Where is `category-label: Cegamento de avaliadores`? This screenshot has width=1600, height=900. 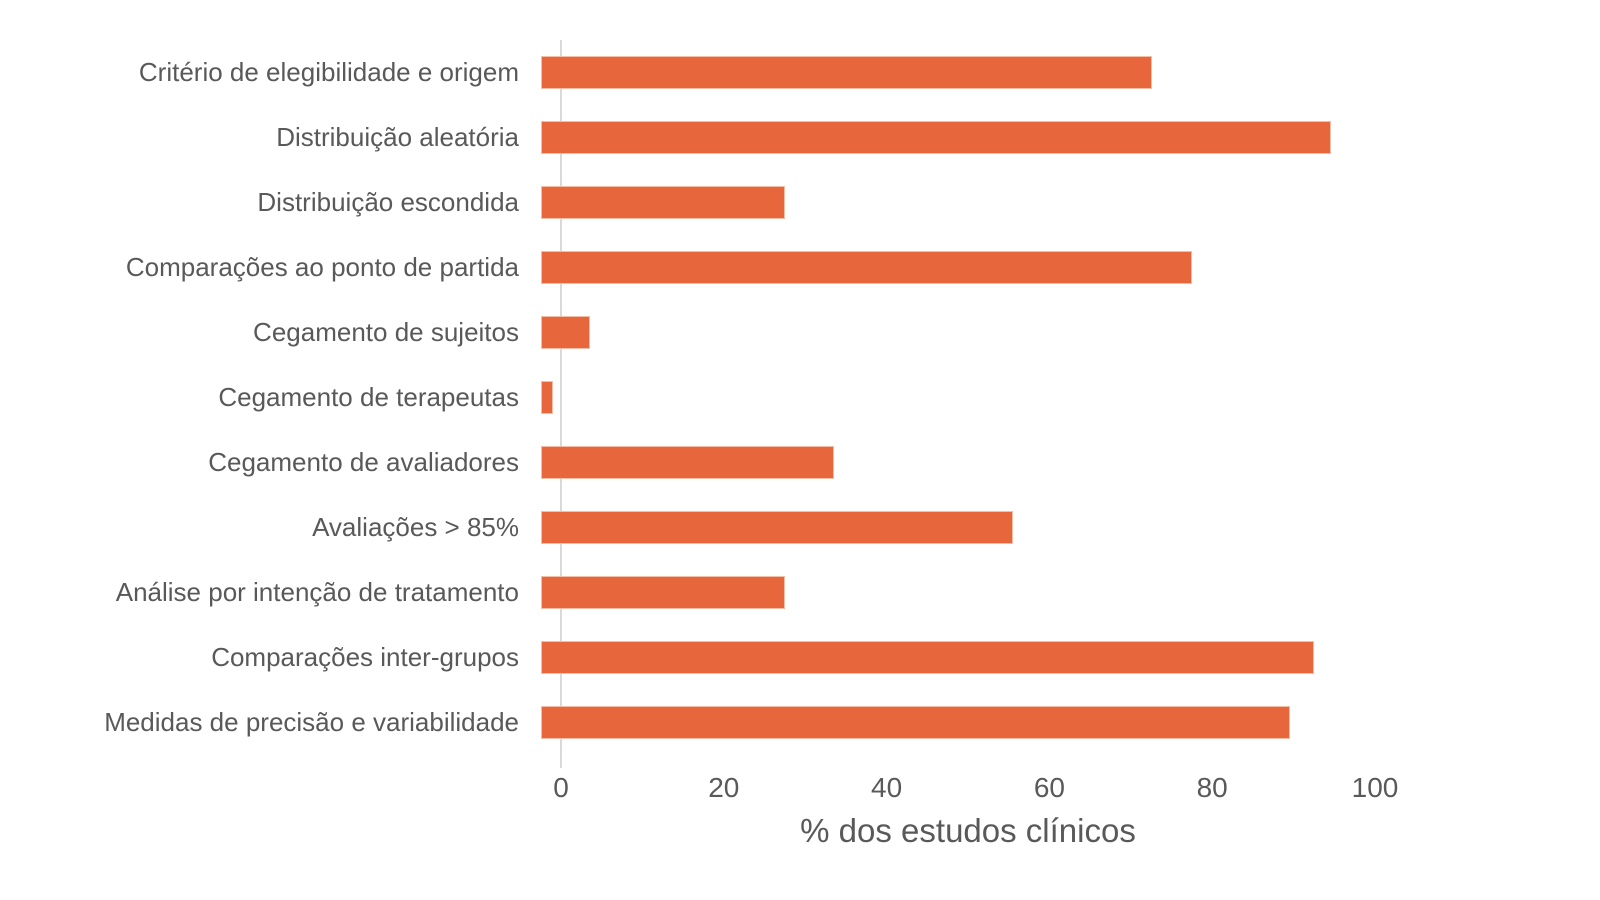
category-label: Cegamento de avaliadores is located at coordinates (363, 462).